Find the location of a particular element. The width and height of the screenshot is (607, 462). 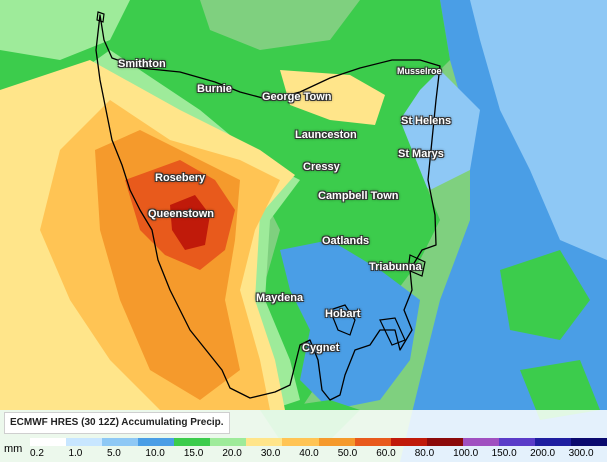

town-label: Oatlands is located at coordinates (346, 241).